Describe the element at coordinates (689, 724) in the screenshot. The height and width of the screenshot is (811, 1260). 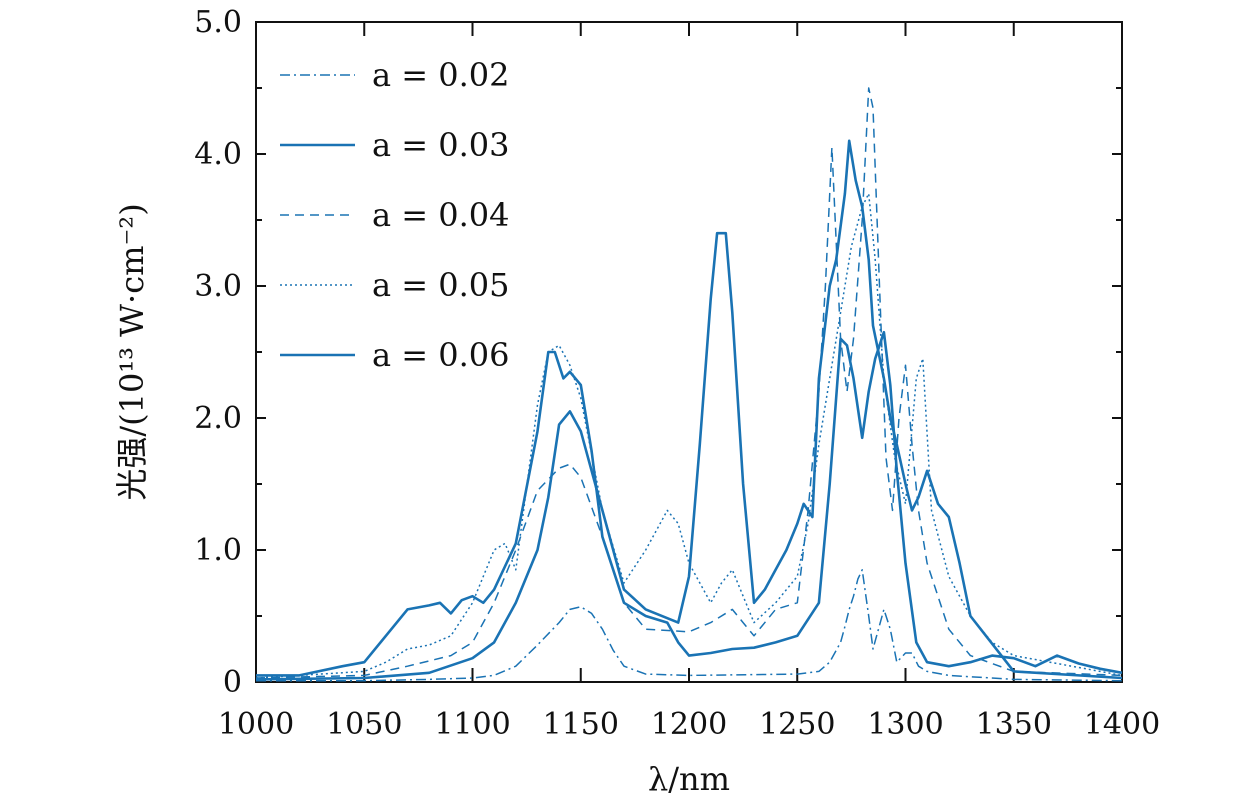
I see `x-tick-label: 1200` at that location.